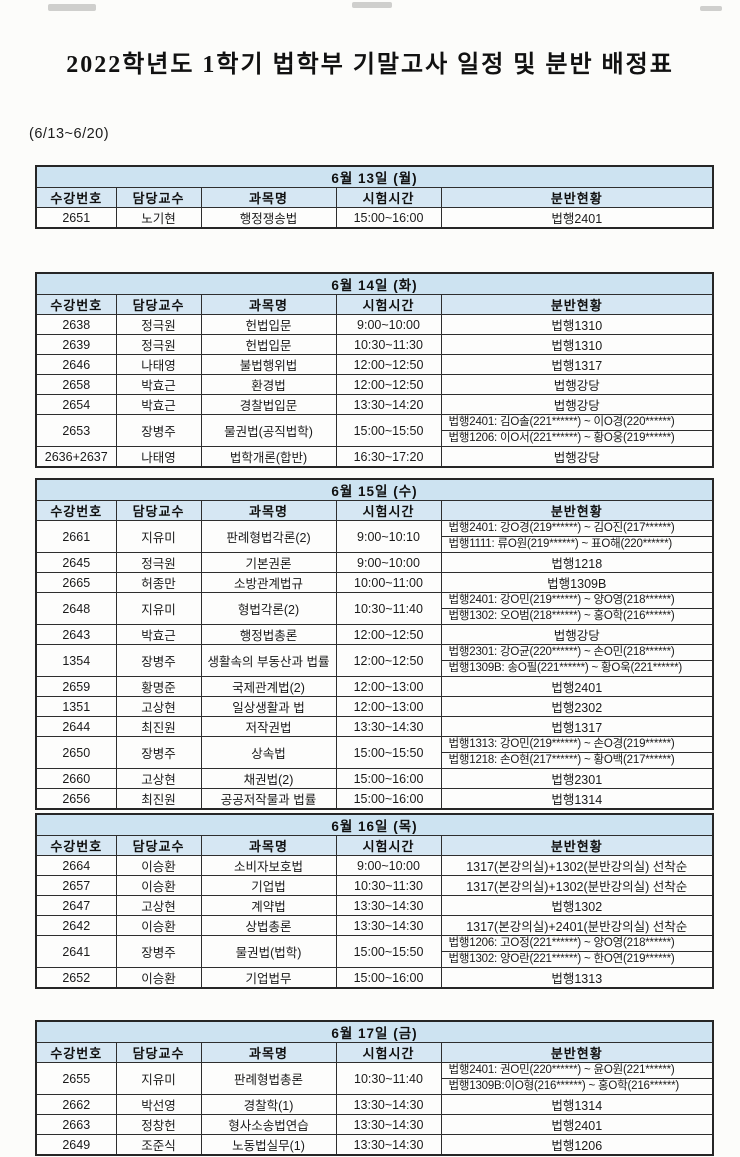  What do you see at coordinates (577, 706) in the screenshot?
I see `cell-section-status: 법행2302` at bounding box center [577, 706].